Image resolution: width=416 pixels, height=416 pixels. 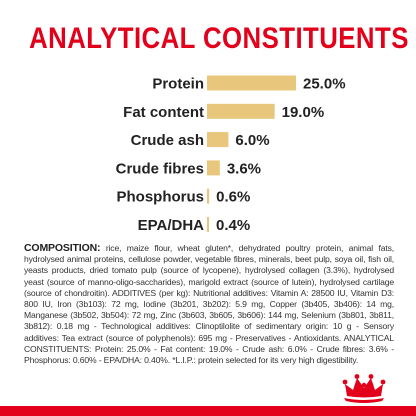 What do you see at coordinates (364, 388) in the screenshot?
I see `crown-icon` at bounding box center [364, 388].